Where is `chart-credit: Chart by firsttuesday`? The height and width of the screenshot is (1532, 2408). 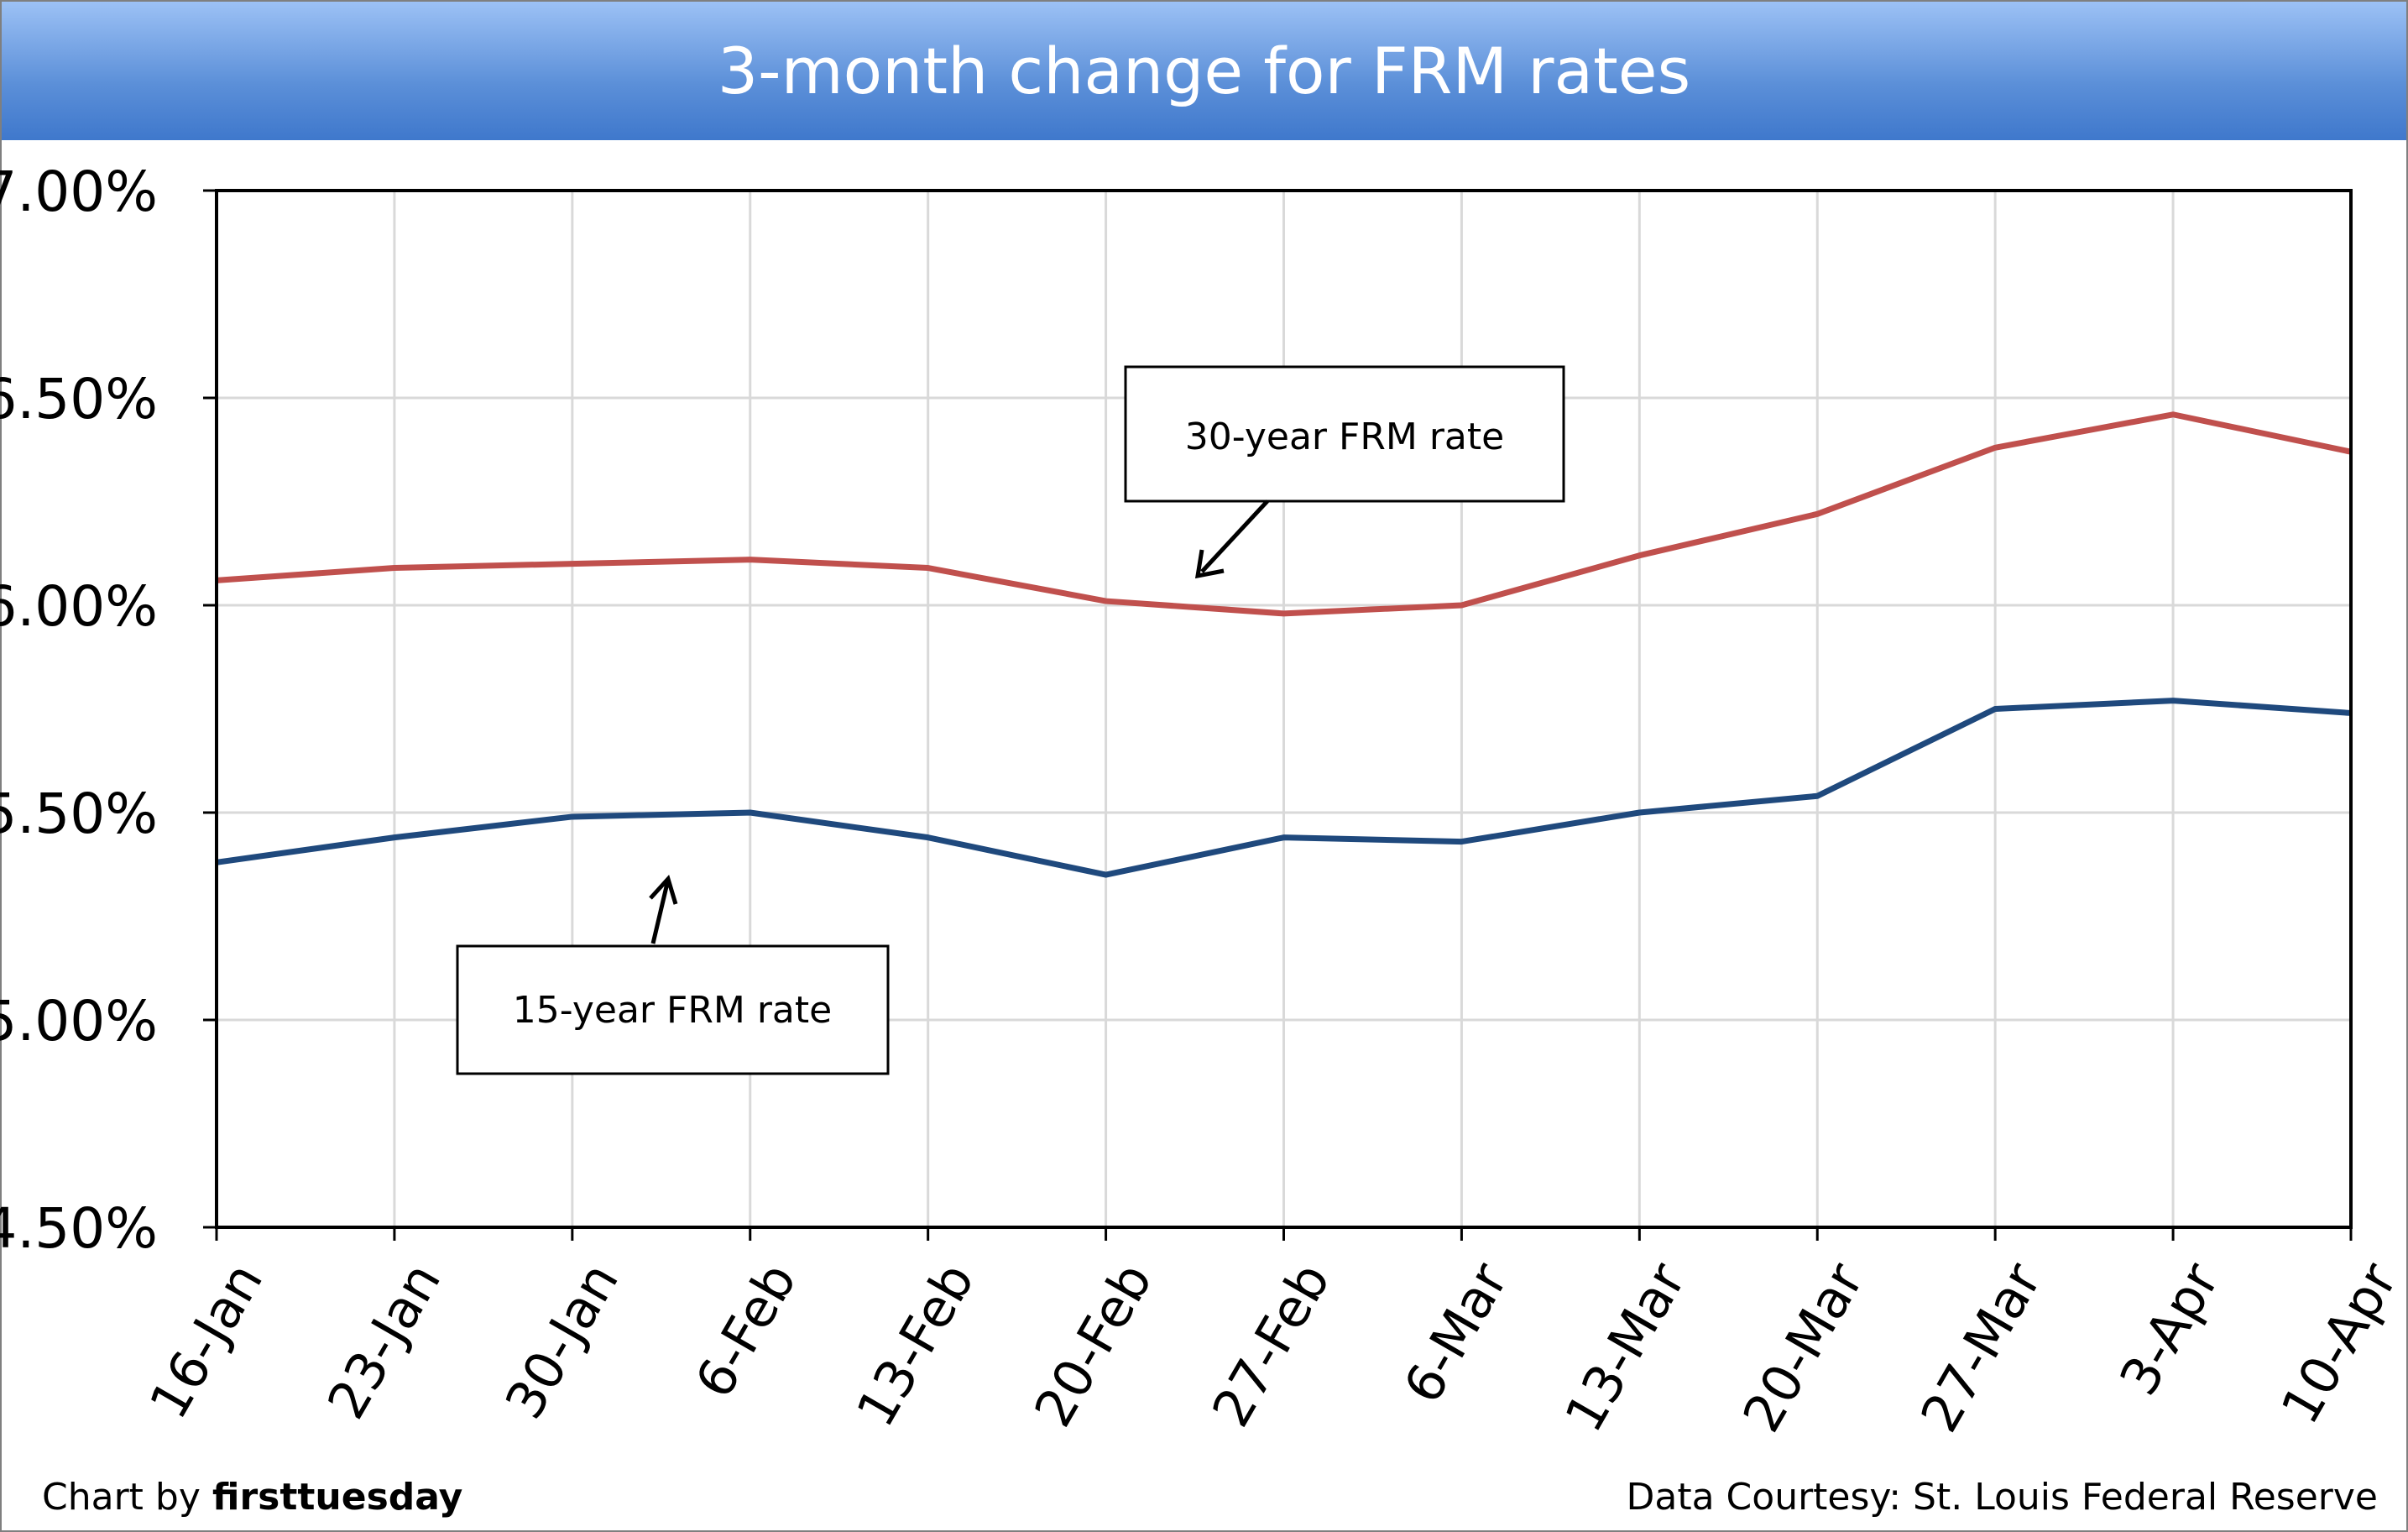 chart-credit: Chart by firsttuesday is located at coordinates (252, 1498).